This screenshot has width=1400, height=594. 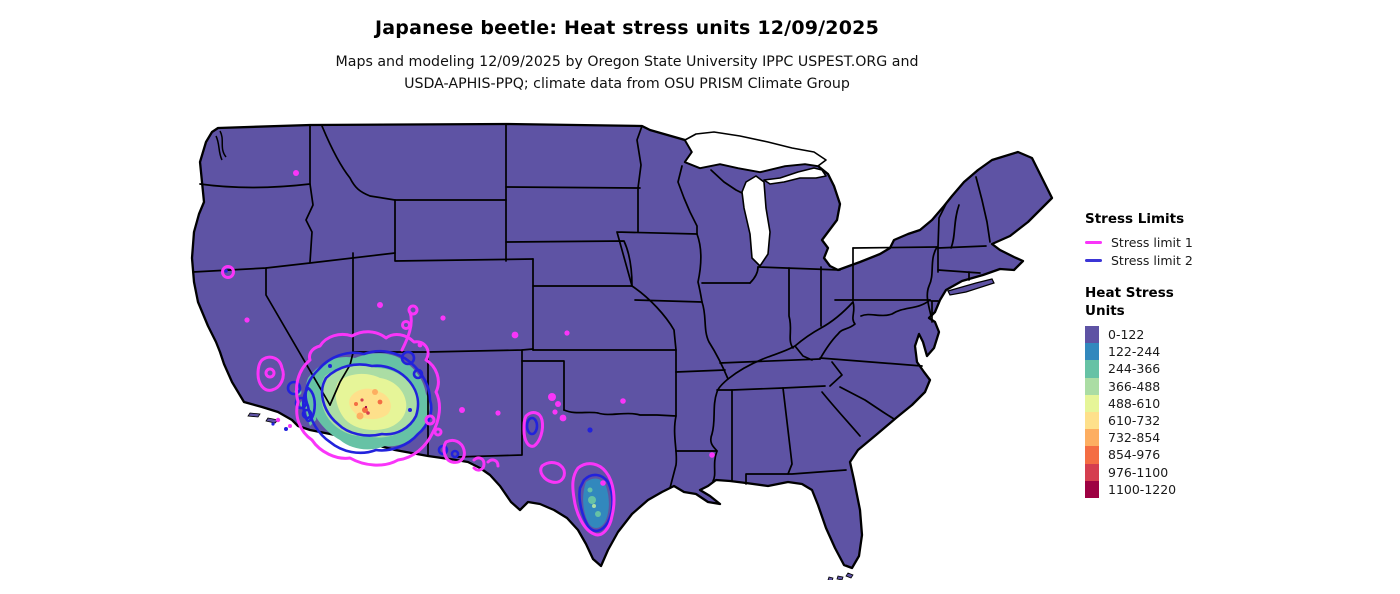 I want to click on stress-limit-item: Stress limit 1, so click(x=1200, y=243).